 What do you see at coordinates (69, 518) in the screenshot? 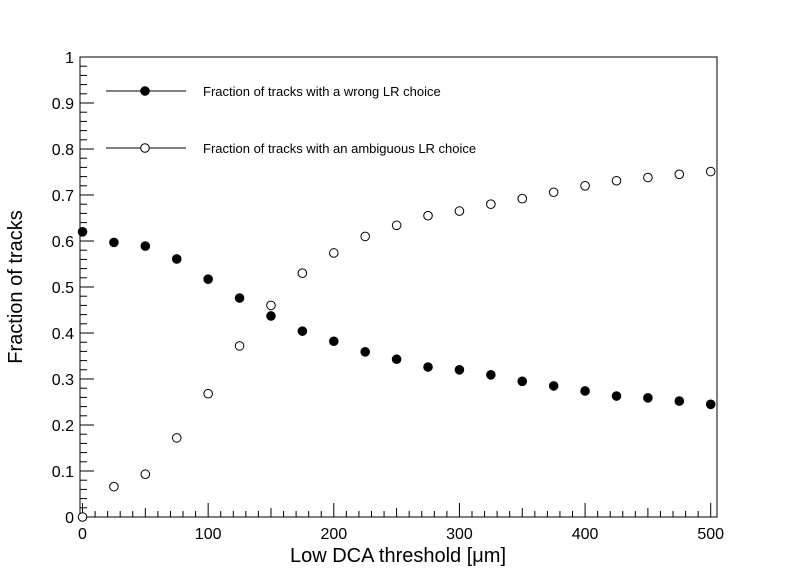
I see `y-tick-label: 0` at bounding box center [69, 518].